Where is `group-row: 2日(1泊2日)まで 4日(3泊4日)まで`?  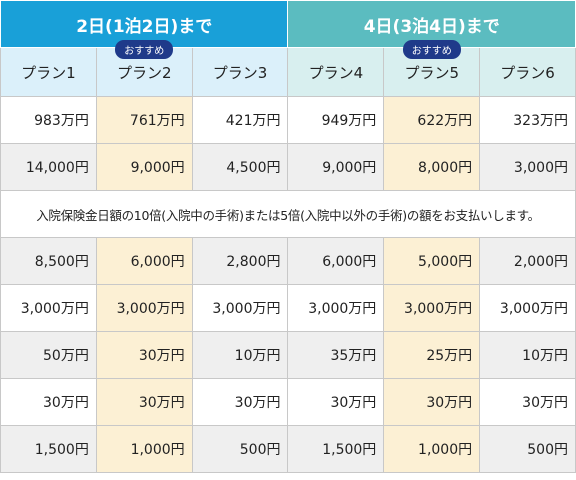
group-row: 2日(1泊2日)まで 4日(3泊4日)まで is located at coordinates (288, 24).